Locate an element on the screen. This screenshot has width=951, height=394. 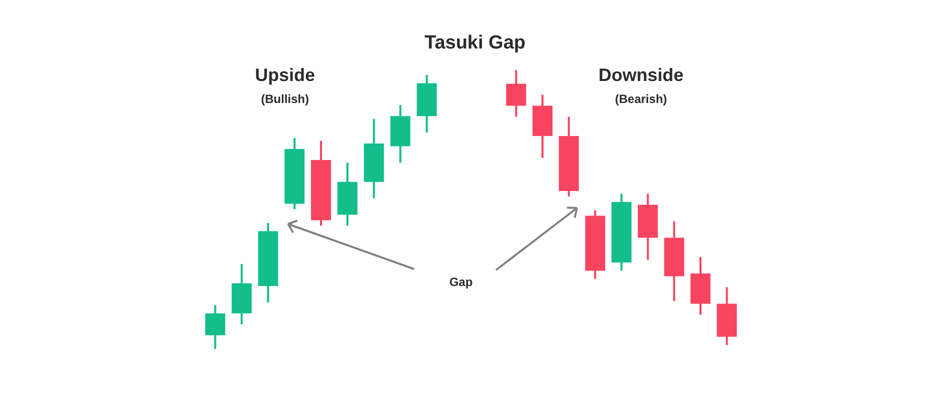
chart-title: Upside is located at coordinates (285, 75).